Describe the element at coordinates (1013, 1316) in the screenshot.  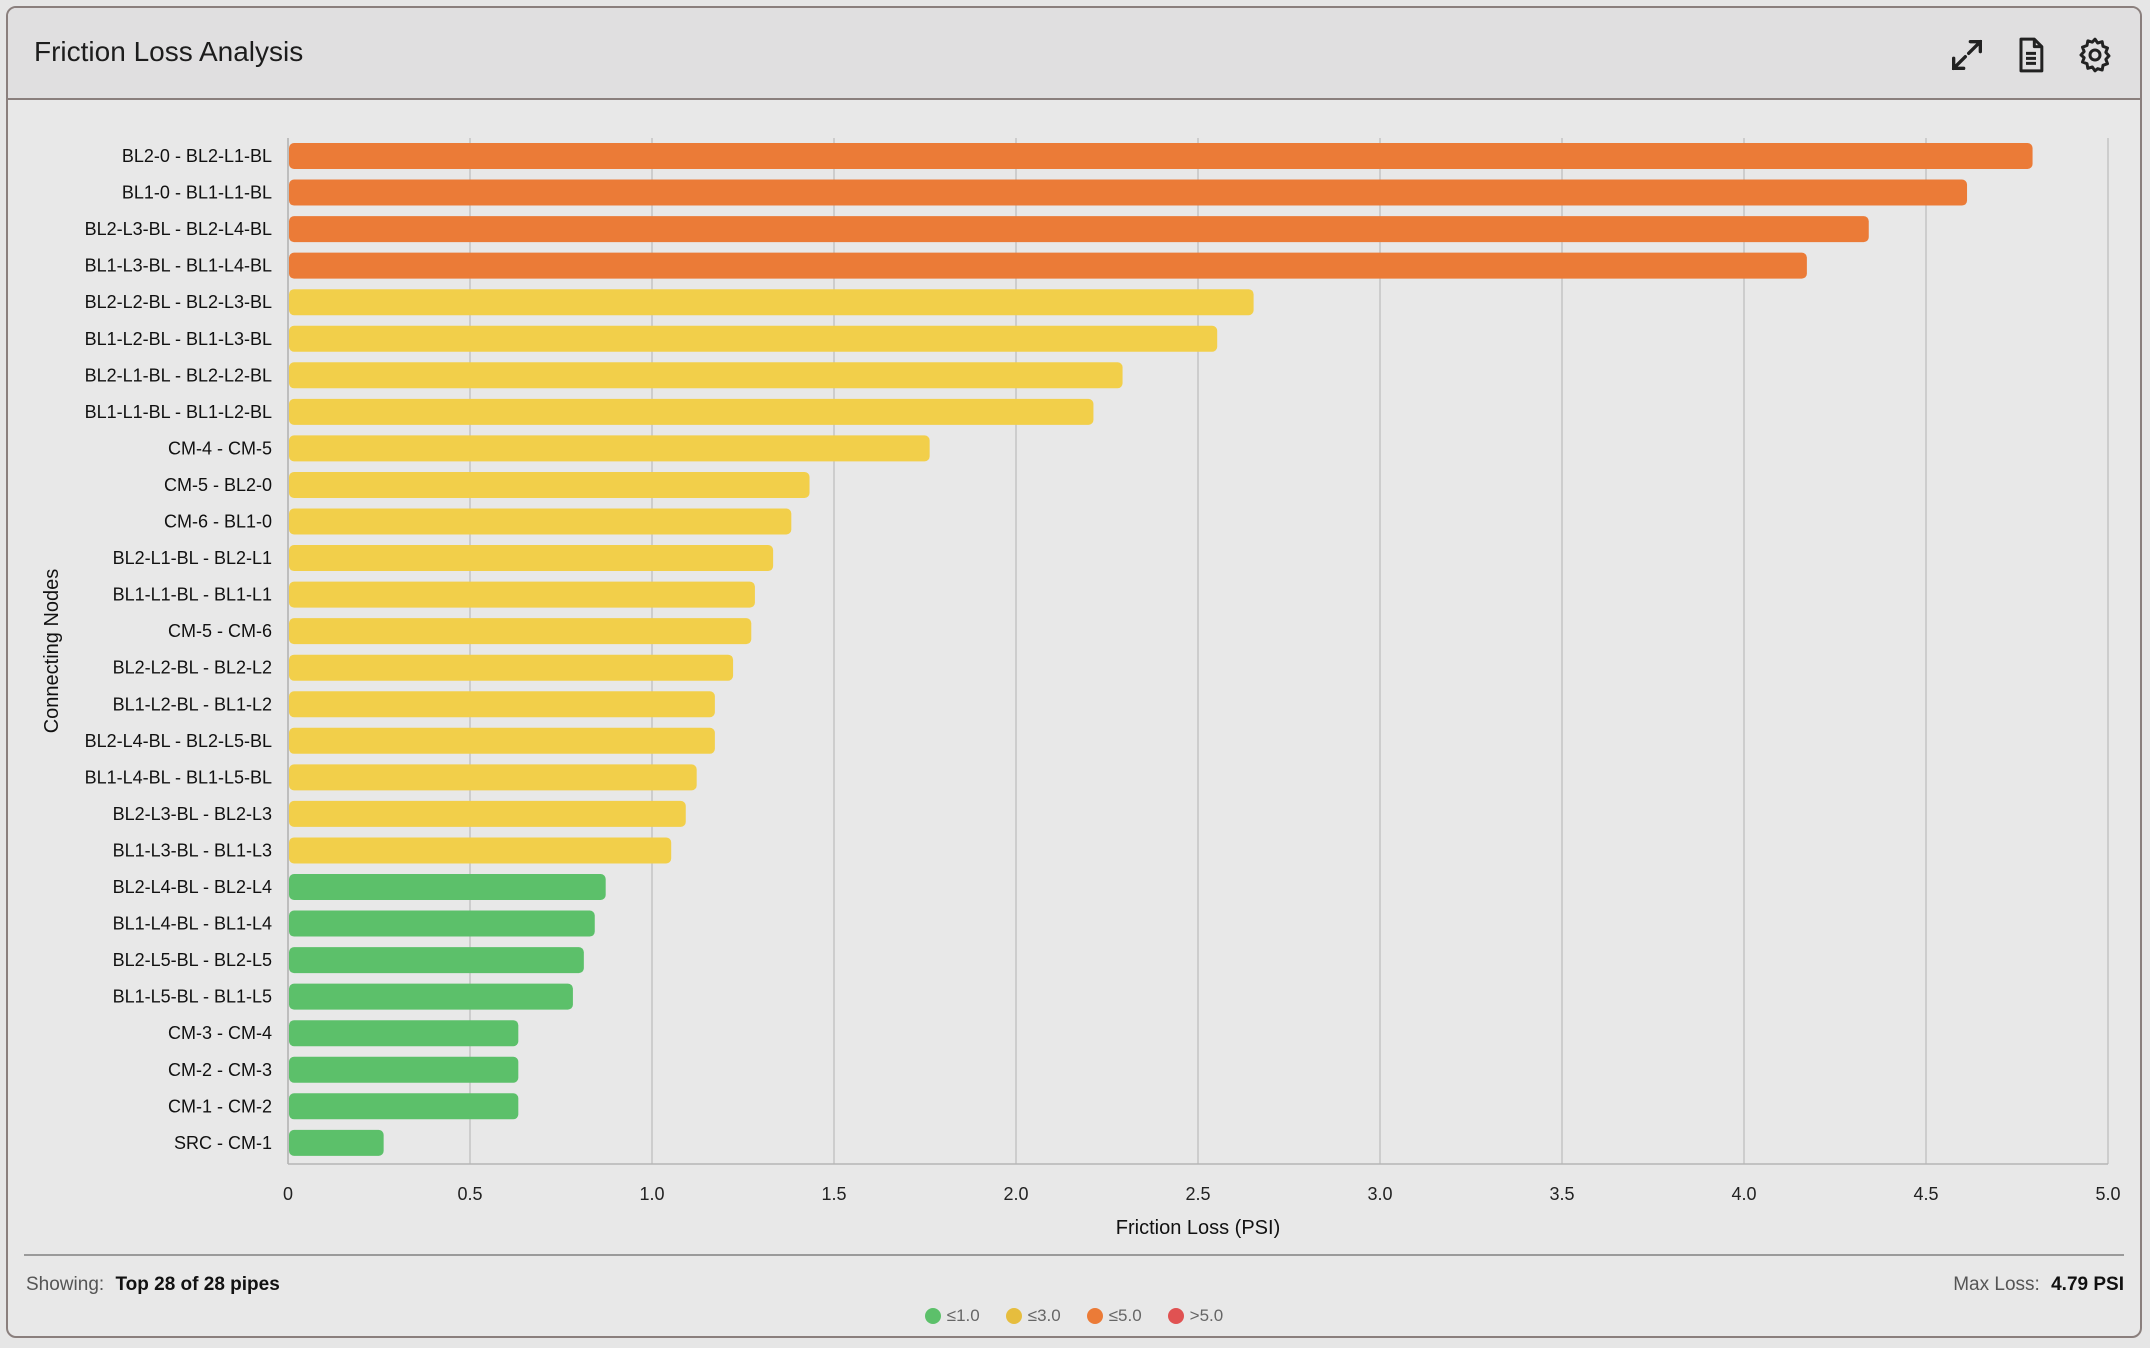
I see `legend-dot-medium` at that location.